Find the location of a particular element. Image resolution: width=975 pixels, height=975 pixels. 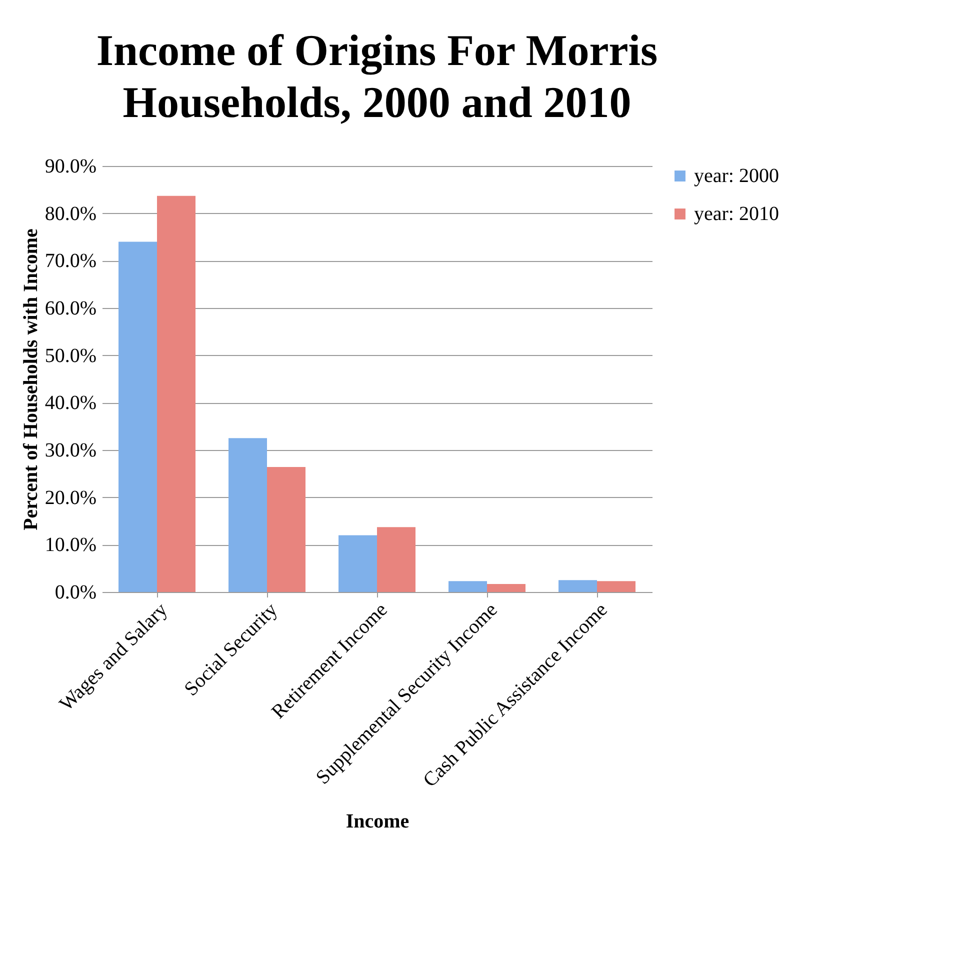

y-tick-label: 80.0% is located at coordinates (70, 213).